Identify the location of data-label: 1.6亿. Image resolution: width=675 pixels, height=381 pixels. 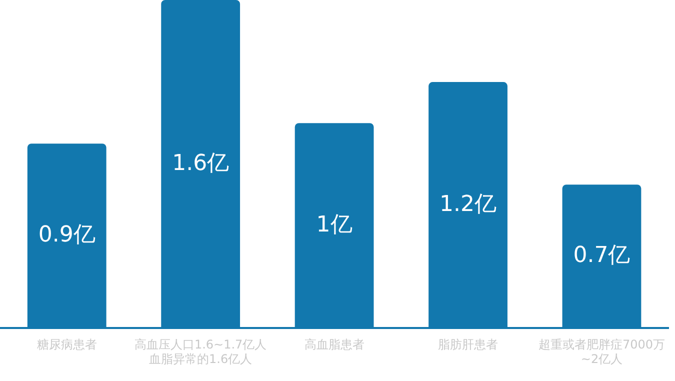
(201, 163).